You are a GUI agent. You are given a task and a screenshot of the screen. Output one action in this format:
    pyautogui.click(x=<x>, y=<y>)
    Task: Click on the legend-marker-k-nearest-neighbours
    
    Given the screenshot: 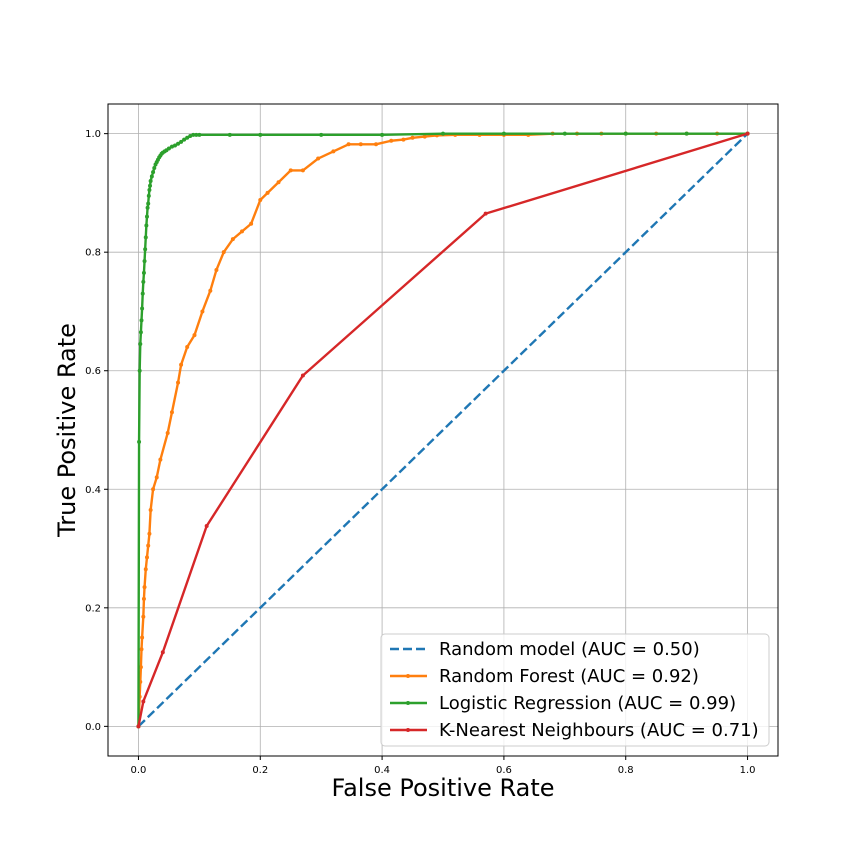 What is the action you would take?
    pyautogui.click(x=408, y=730)
    